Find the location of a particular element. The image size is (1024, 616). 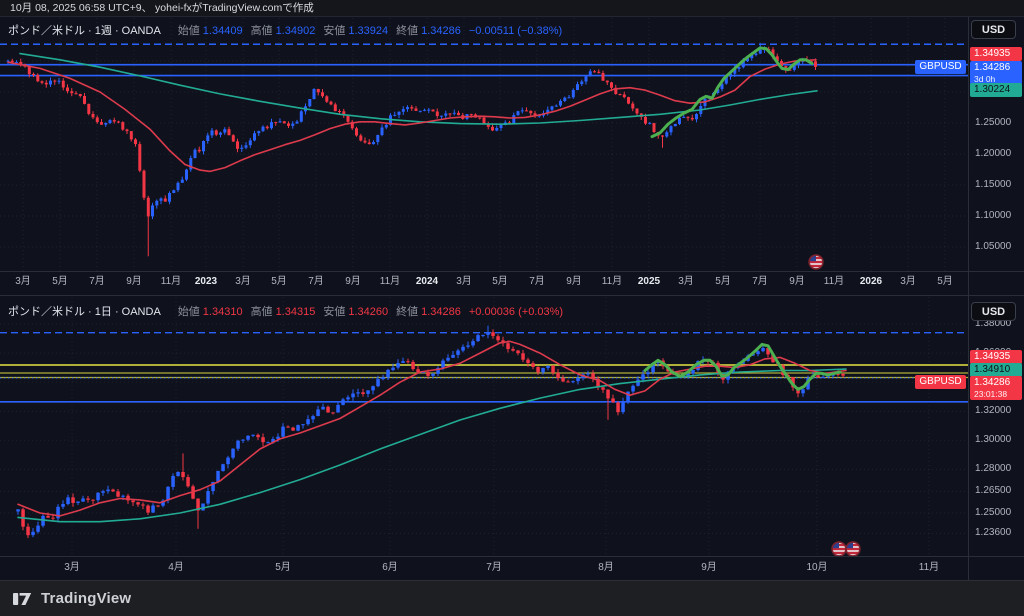

change-value: −0.00511 (−0.38%) is located at coordinates (515, 31).